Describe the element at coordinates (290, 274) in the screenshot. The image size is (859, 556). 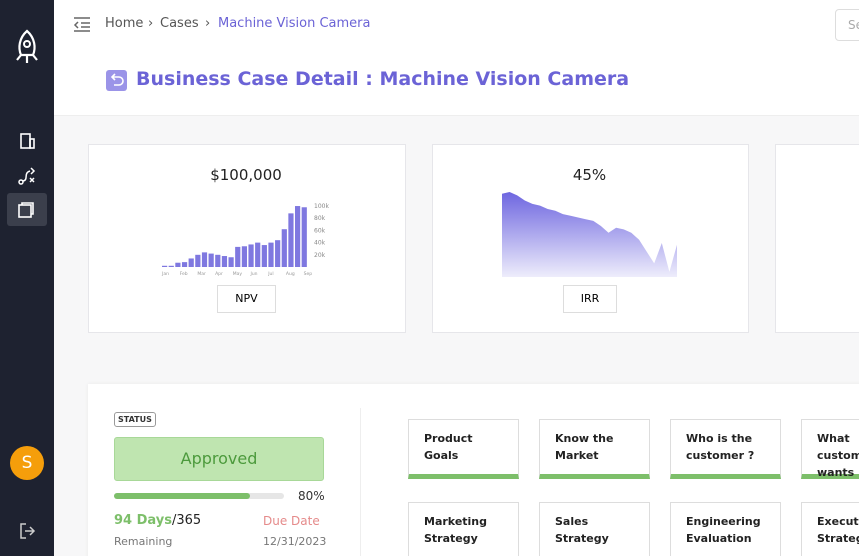
I see `x-tick-label: Aug` at that location.